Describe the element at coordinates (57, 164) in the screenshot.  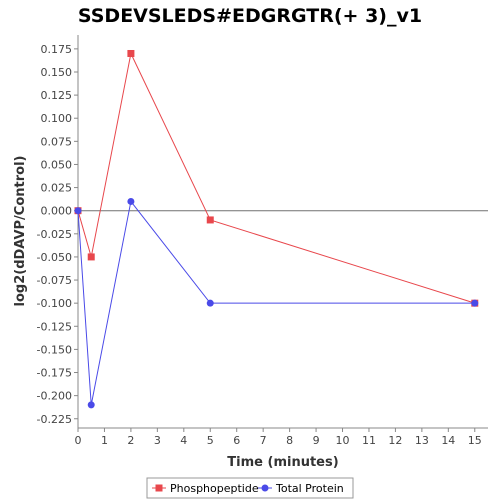
I see `y-tick-label: 0.050` at that location.